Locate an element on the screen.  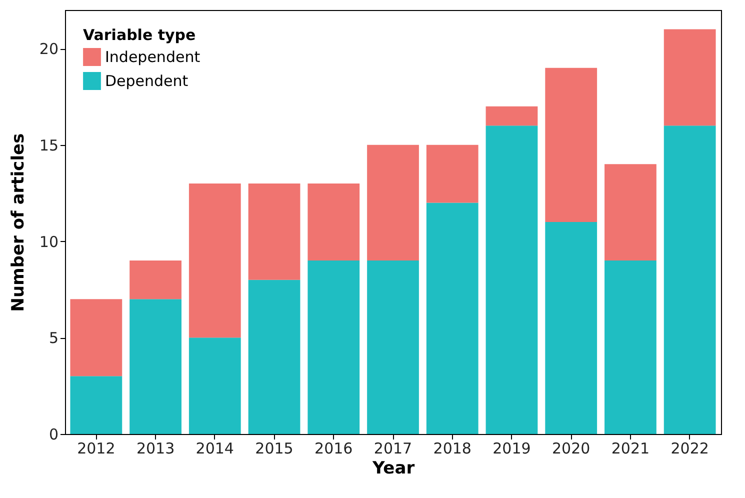
x-tick-label: 2017 is located at coordinates (393, 449).